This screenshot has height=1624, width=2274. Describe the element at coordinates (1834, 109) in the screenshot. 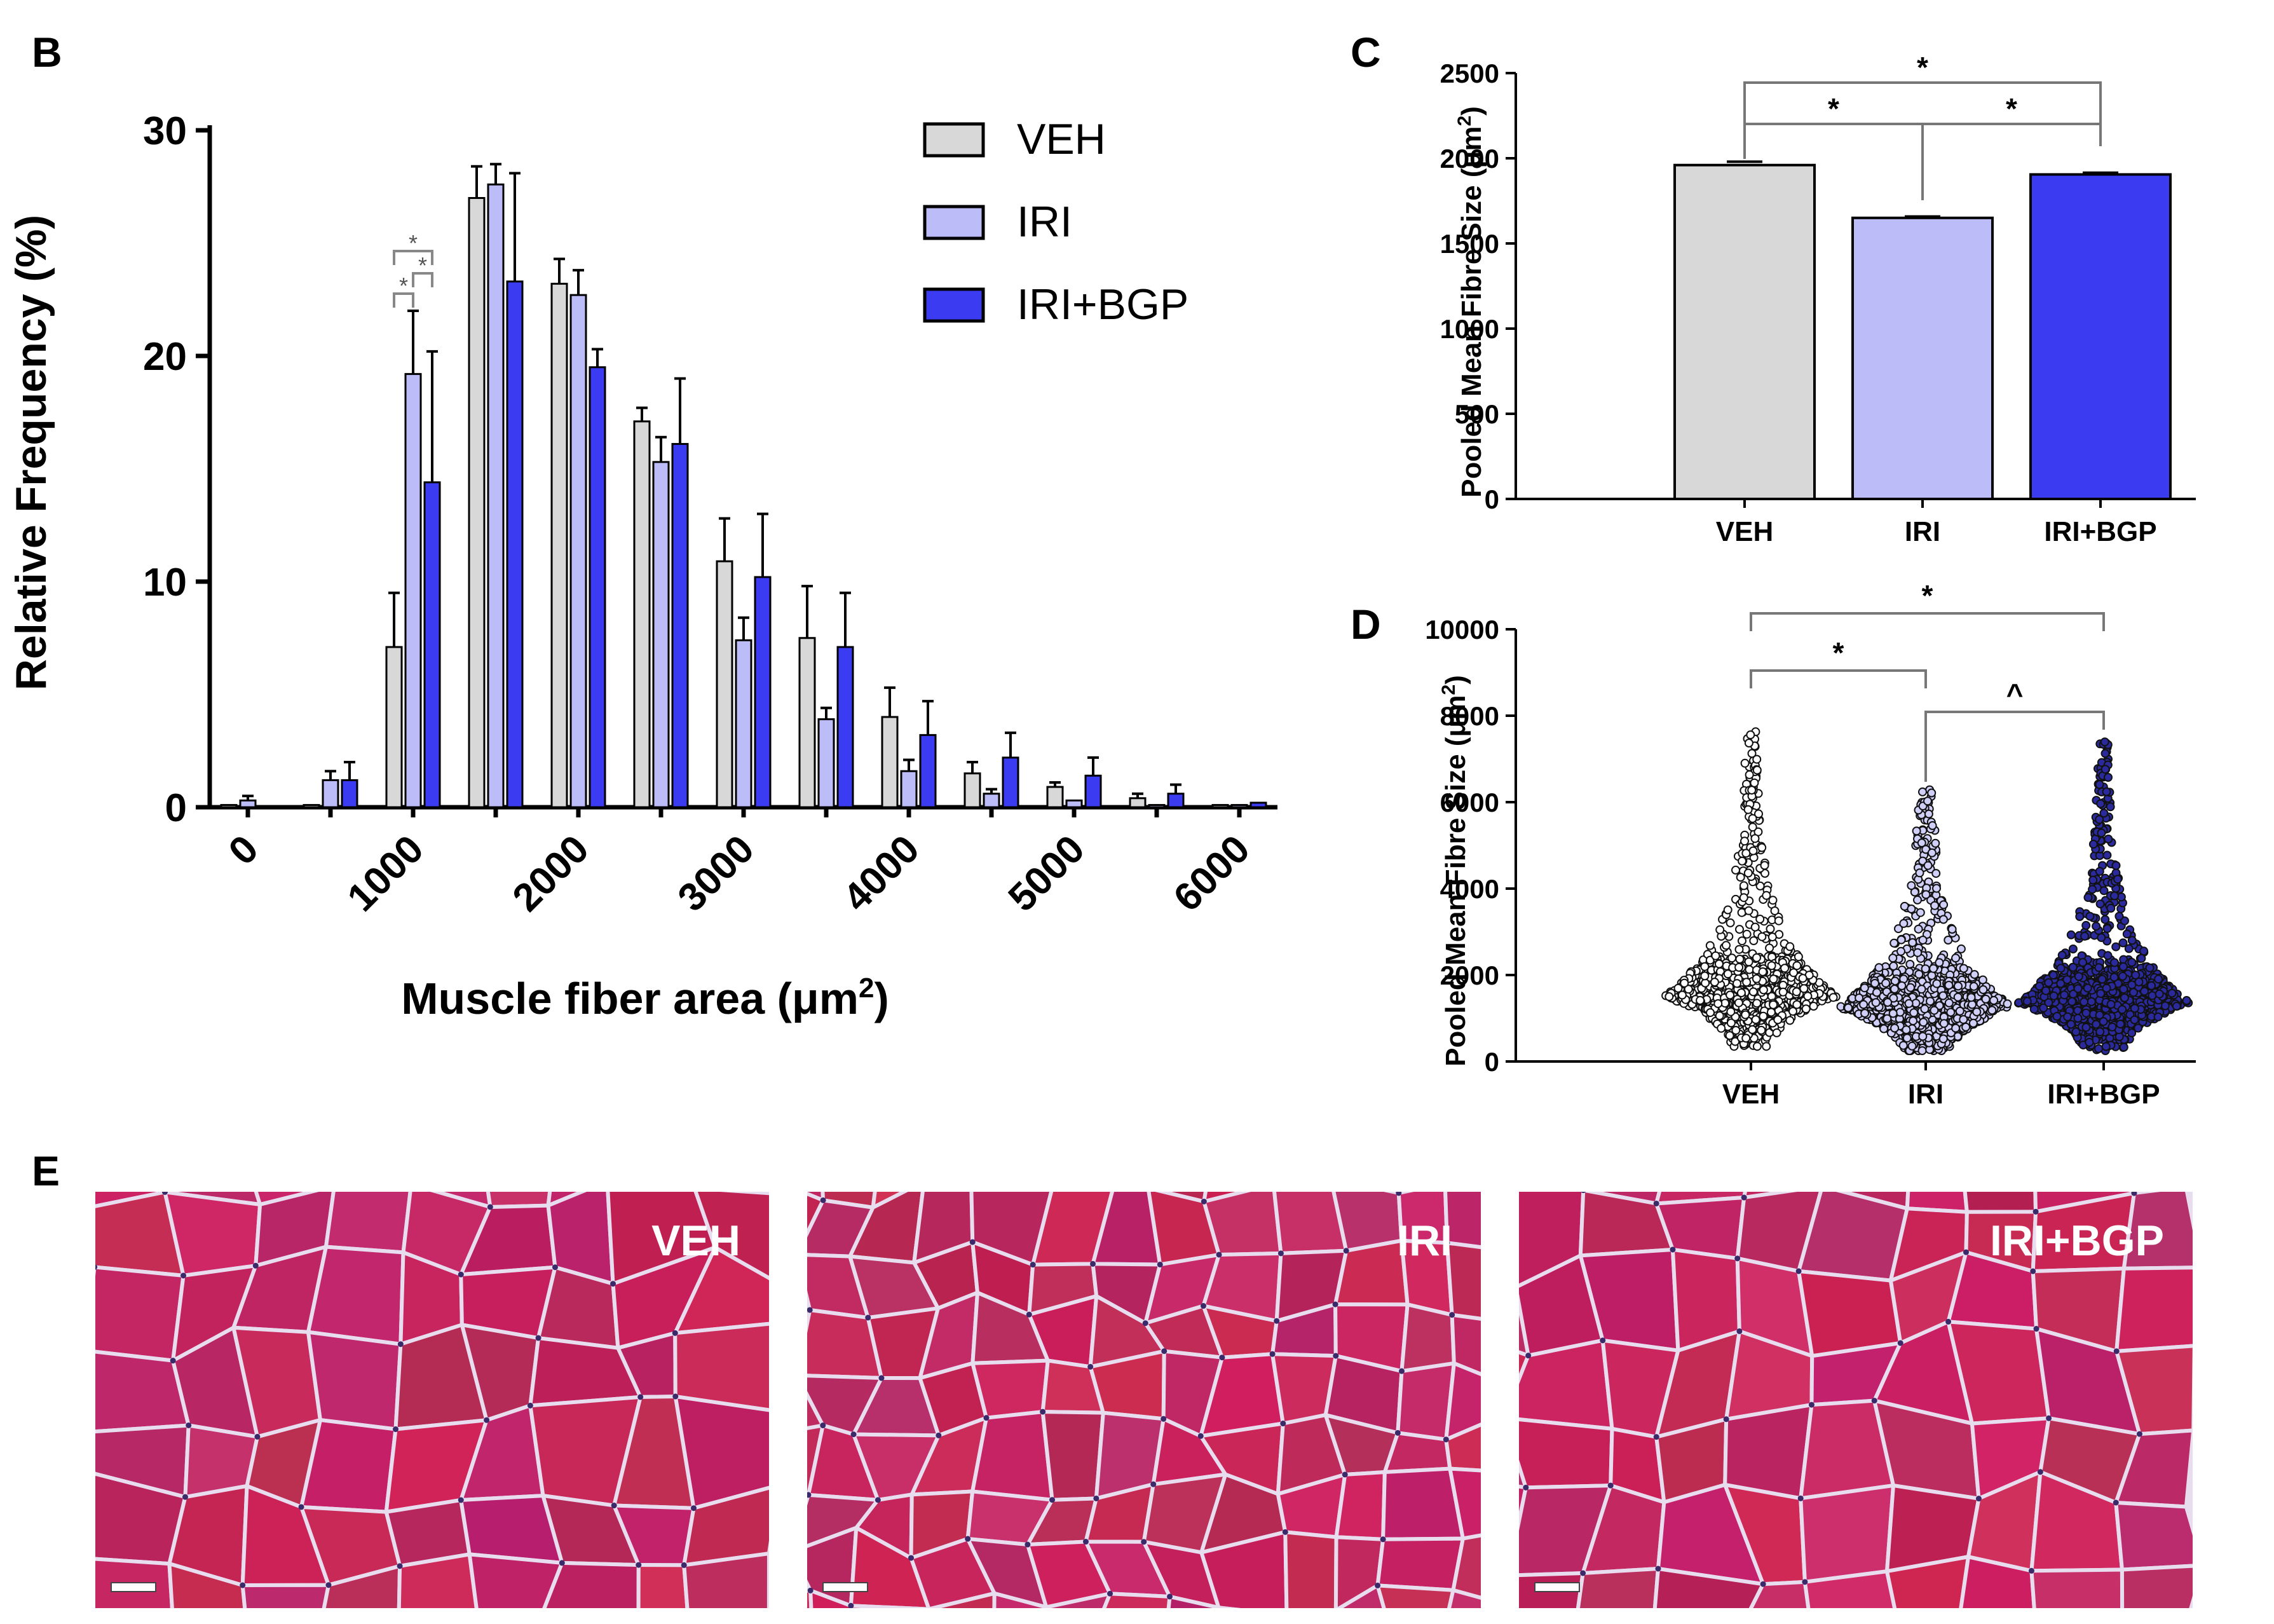

I see `panel-c-significance-label: *` at that location.